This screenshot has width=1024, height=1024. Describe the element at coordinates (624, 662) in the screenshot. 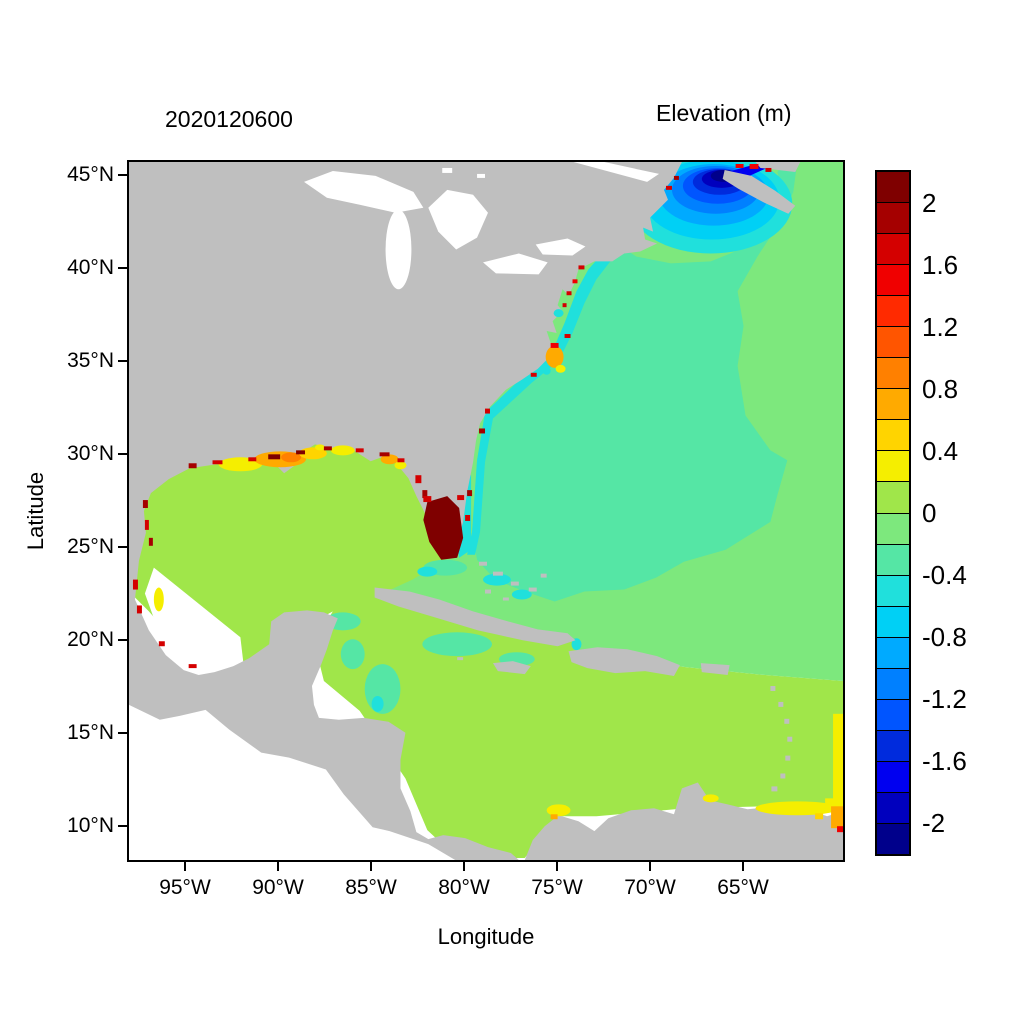

I see `land-hispaniola` at that location.